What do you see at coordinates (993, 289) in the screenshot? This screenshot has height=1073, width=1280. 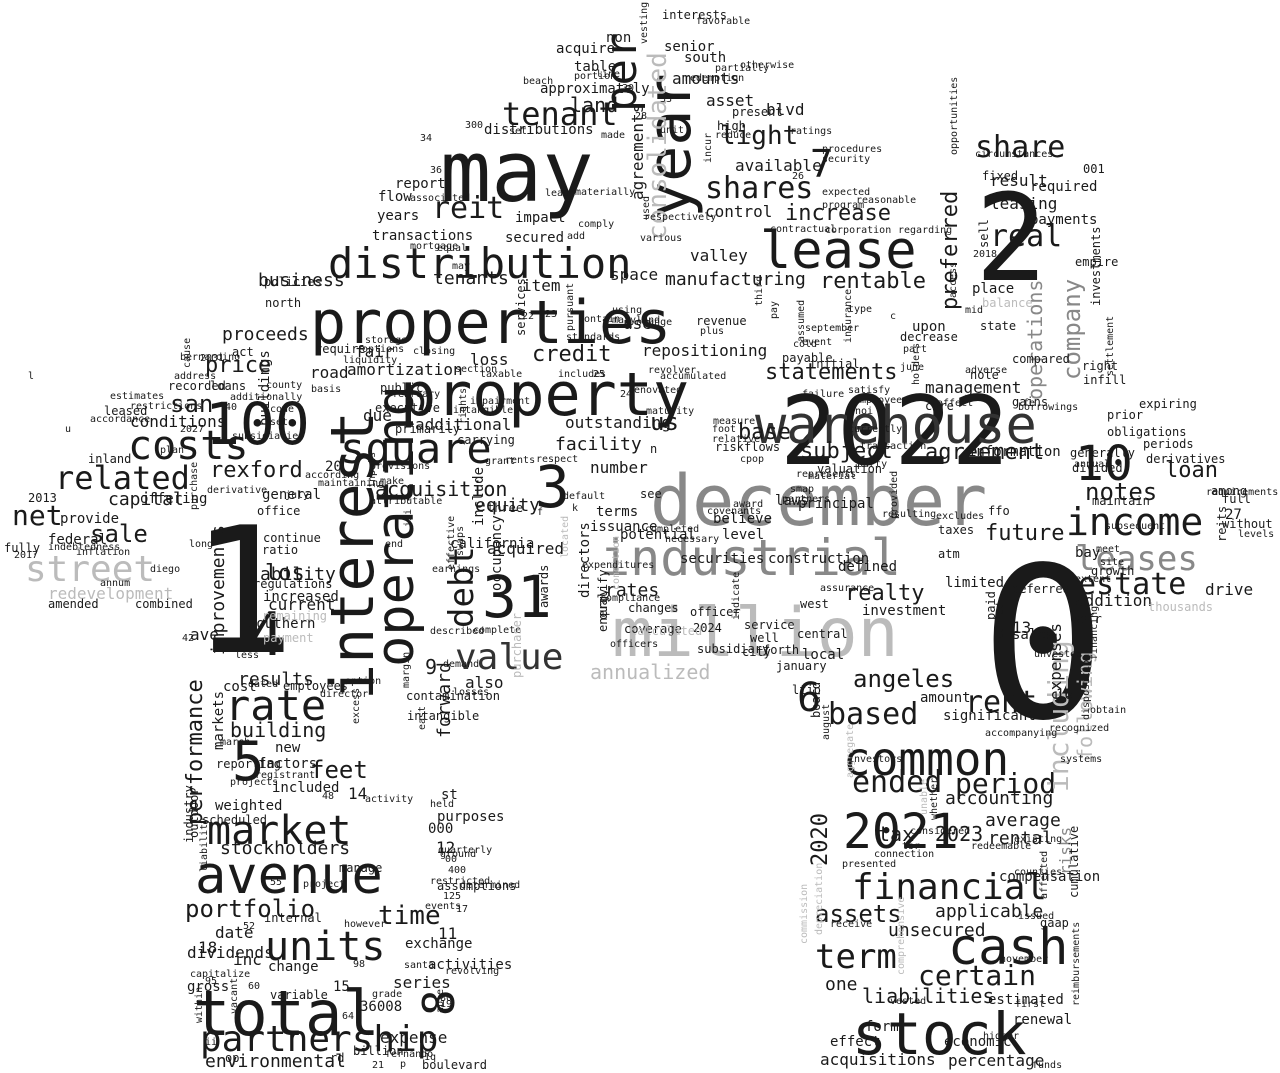 I see `word-place-211: place` at bounding box center [993, 289].